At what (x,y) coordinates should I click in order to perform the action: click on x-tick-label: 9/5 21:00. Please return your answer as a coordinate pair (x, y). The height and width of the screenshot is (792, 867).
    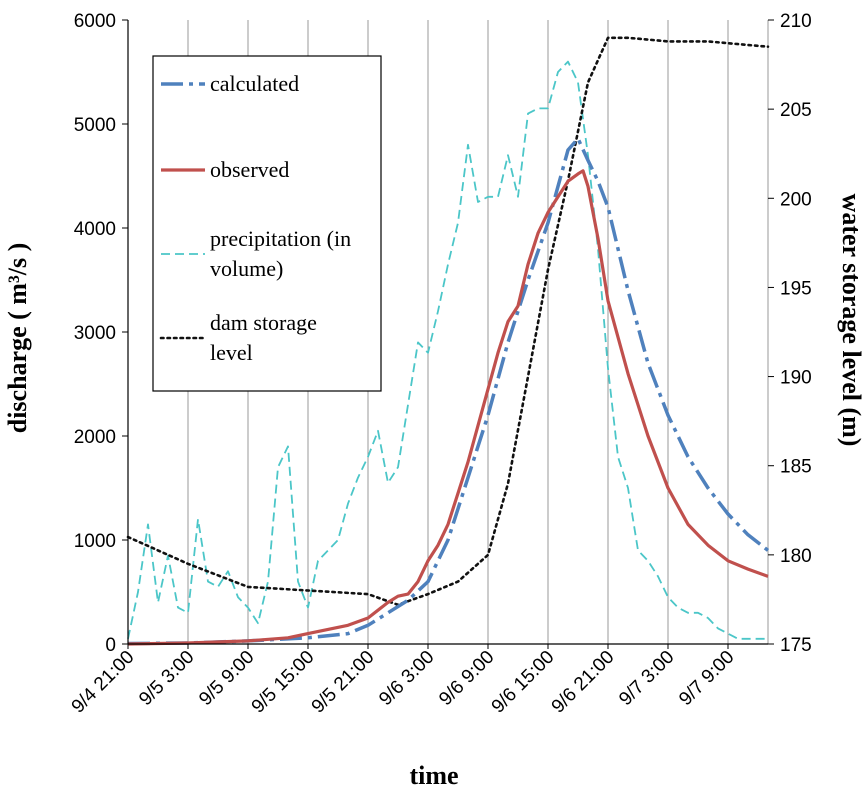
    Looking at the image, I should click on (343, 682).